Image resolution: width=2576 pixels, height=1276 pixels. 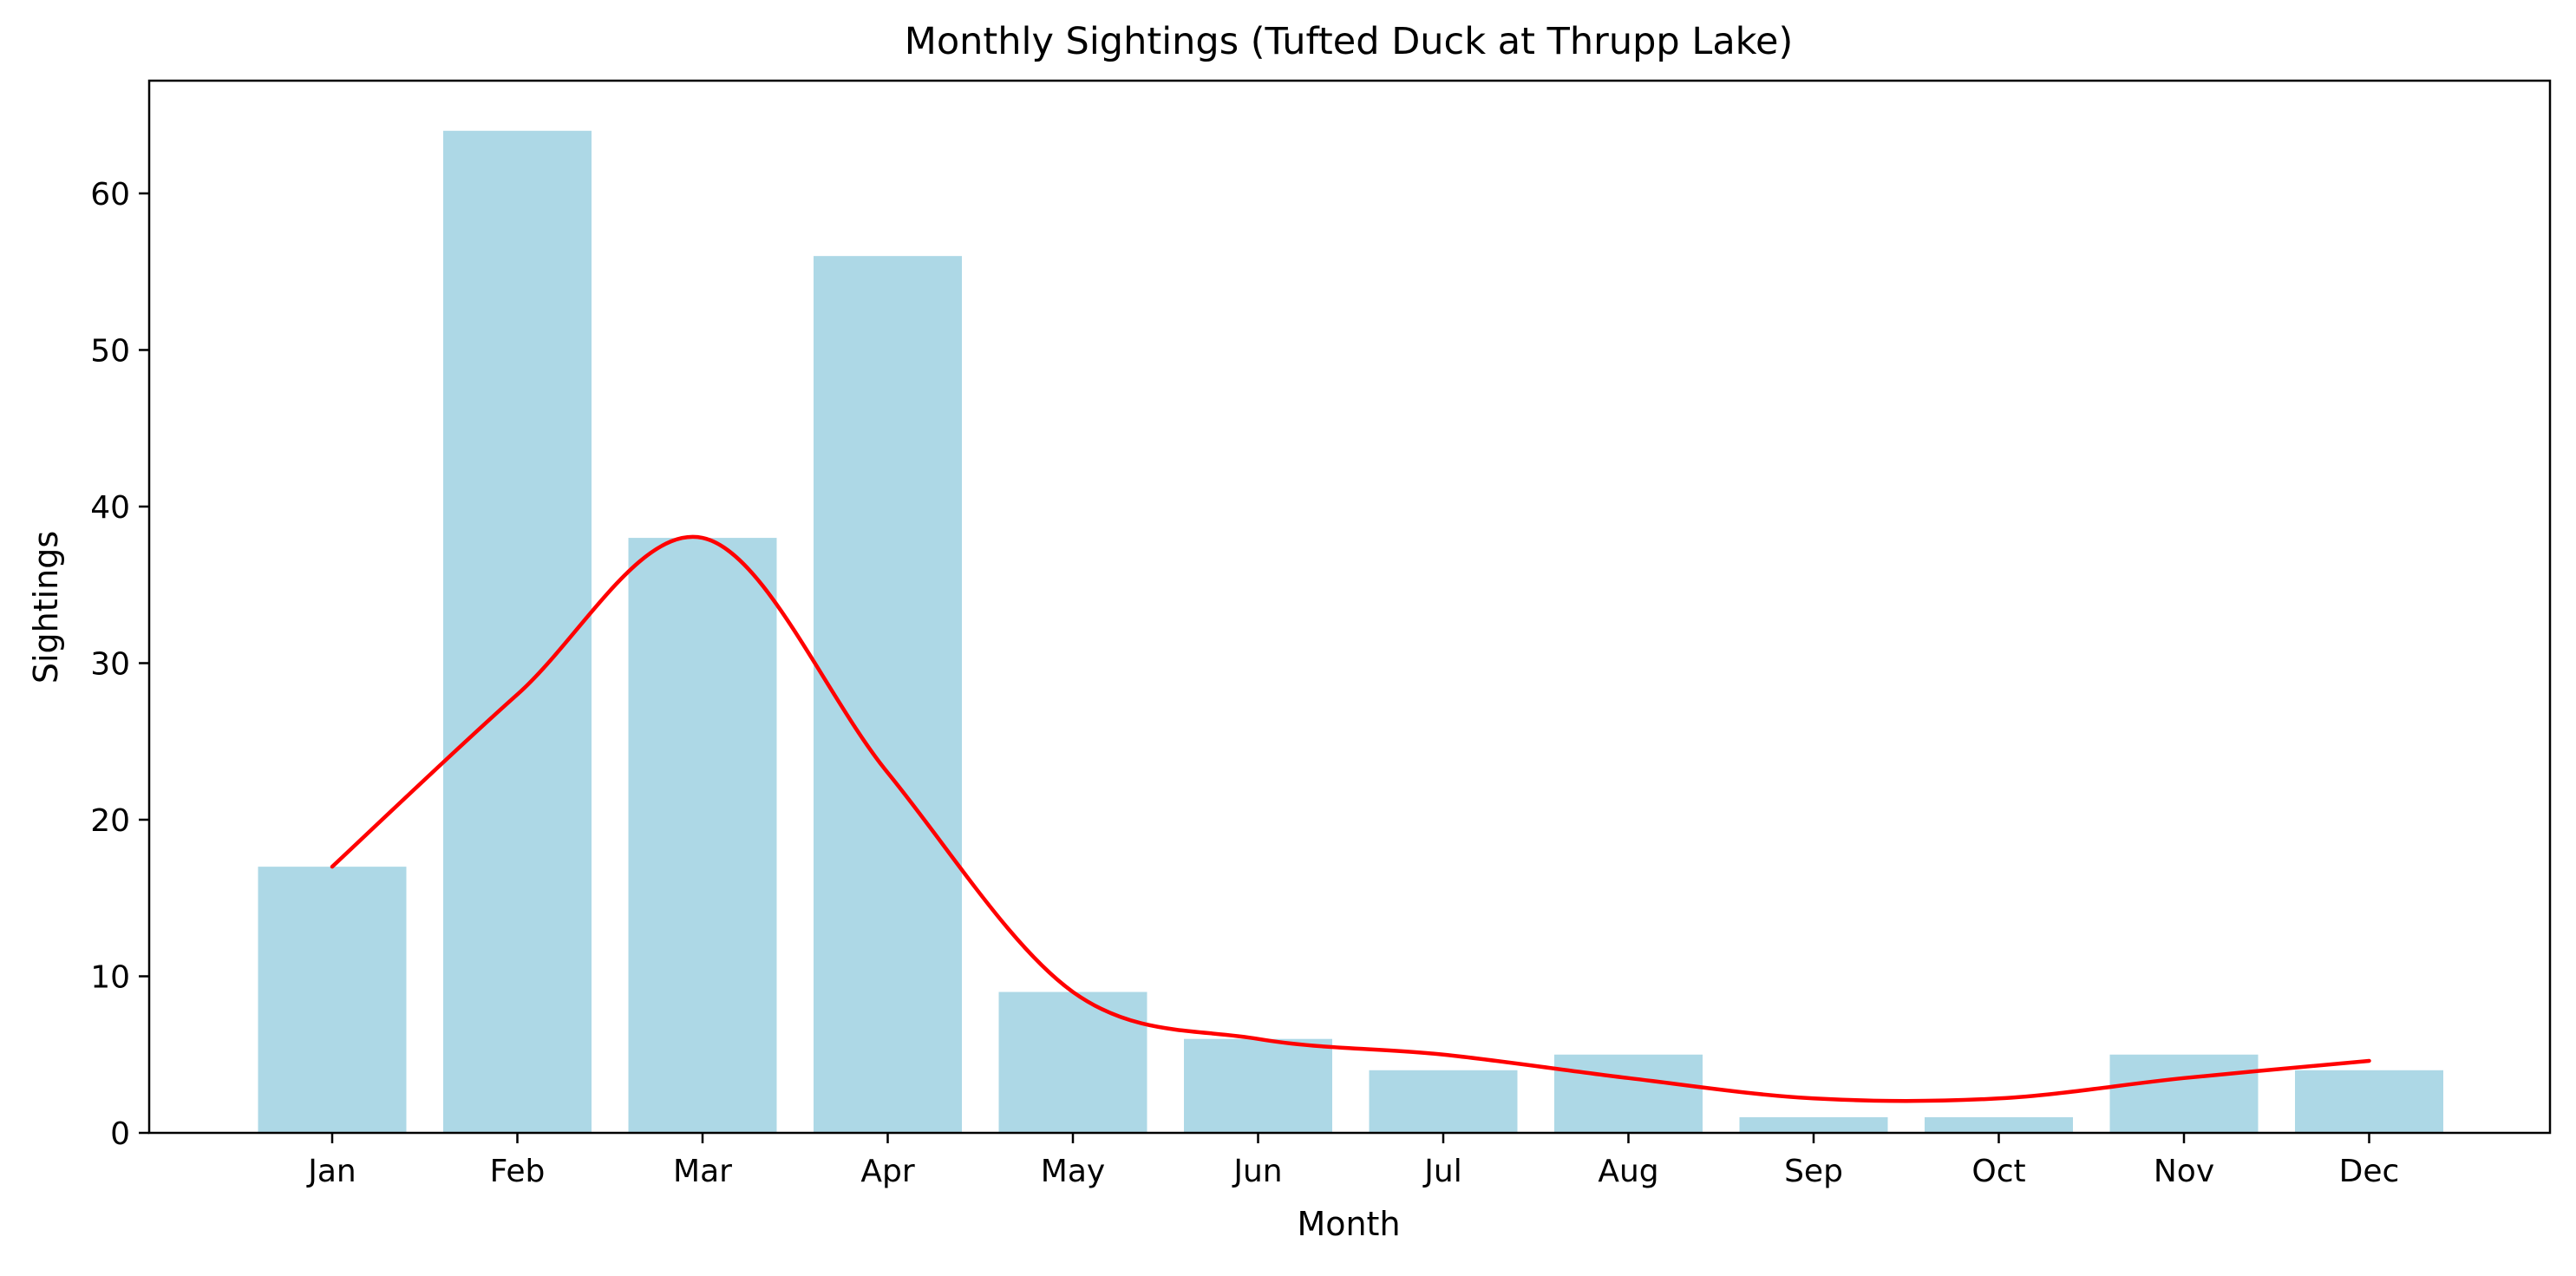 I want to click on bar-feb, so click(x=517, y=631).